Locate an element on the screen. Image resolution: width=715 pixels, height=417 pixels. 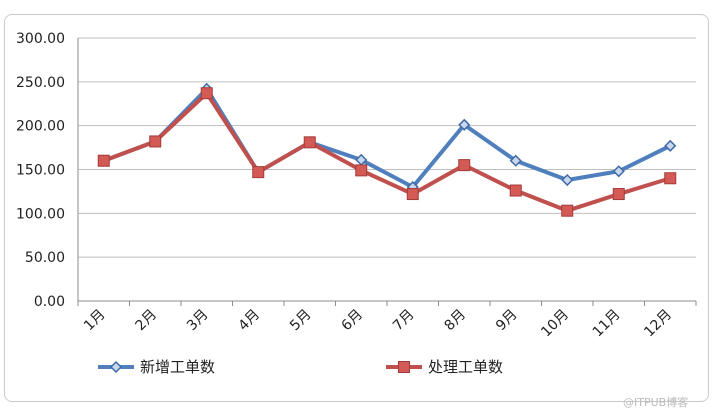
x-tick-label: 11月 is located at coordinates (607, 324).